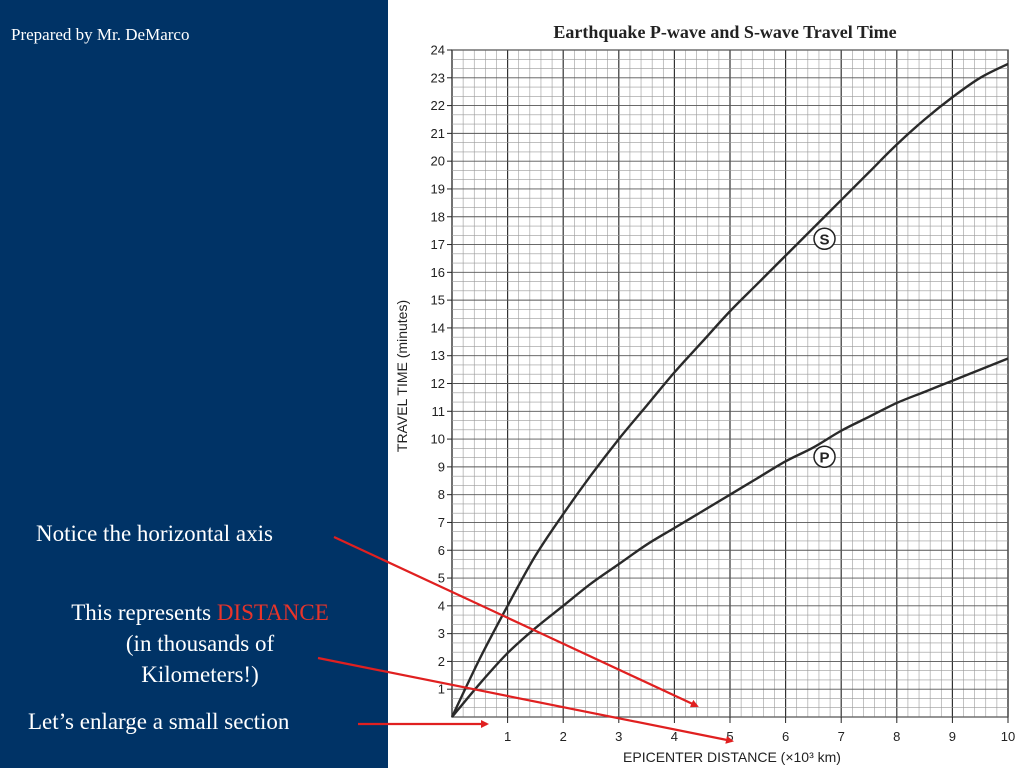 The width and height of the screenshot is (1024, 768). Describe the element at coordinates (441, 522) in the screenshot. I see `y-tick-label: 7` at that location.